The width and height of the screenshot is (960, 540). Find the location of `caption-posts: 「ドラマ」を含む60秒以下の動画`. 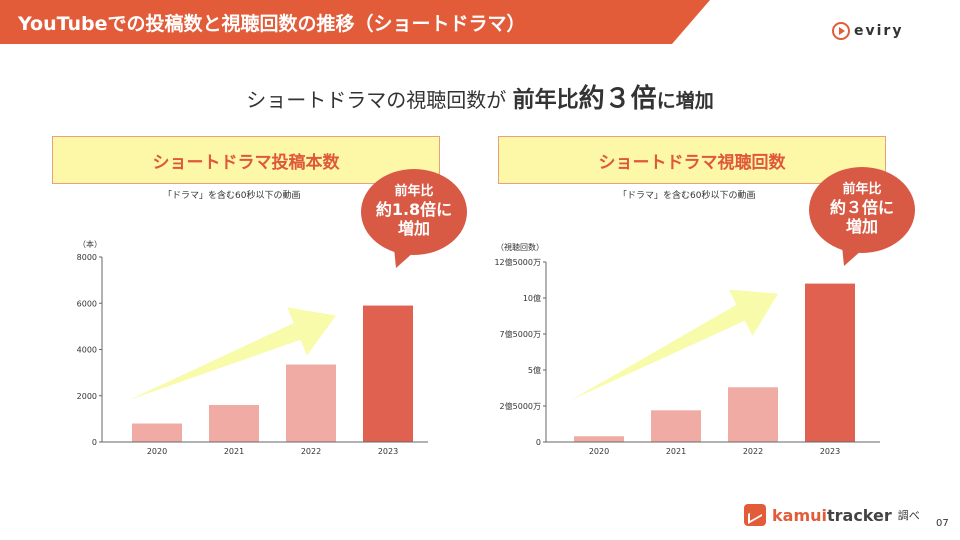

caption-posts: 「ドラマ」を含む60秒以下の動画 is located at coordinates (232, 196).